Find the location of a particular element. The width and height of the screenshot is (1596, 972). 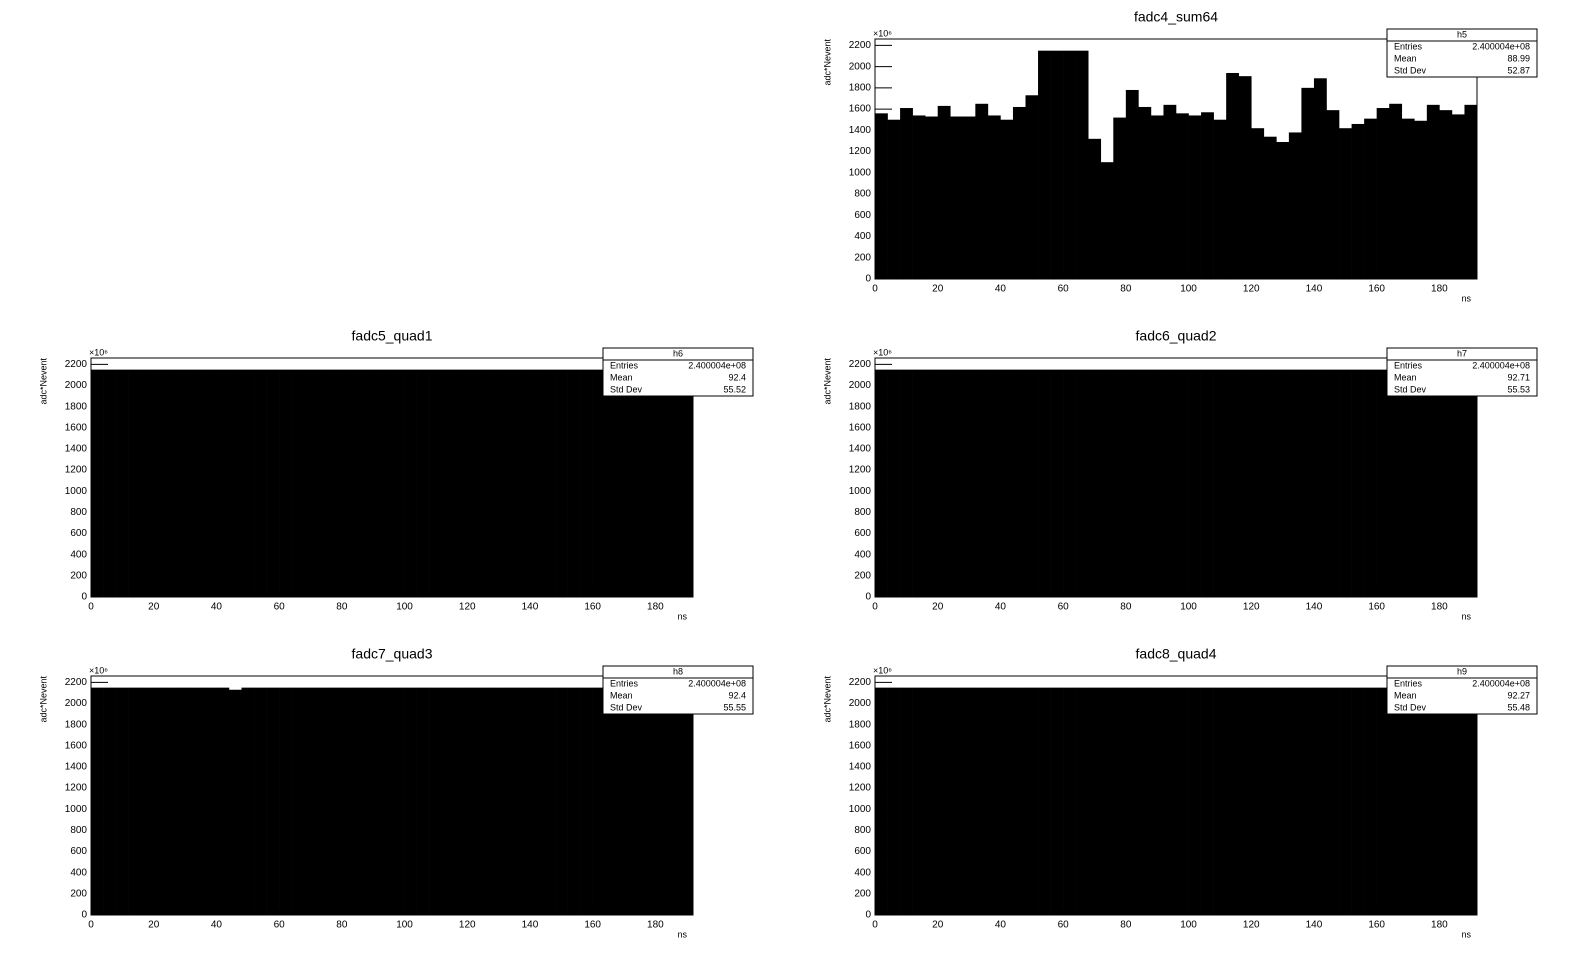

stats-key: Mean is located at coordinates (1405, 695).